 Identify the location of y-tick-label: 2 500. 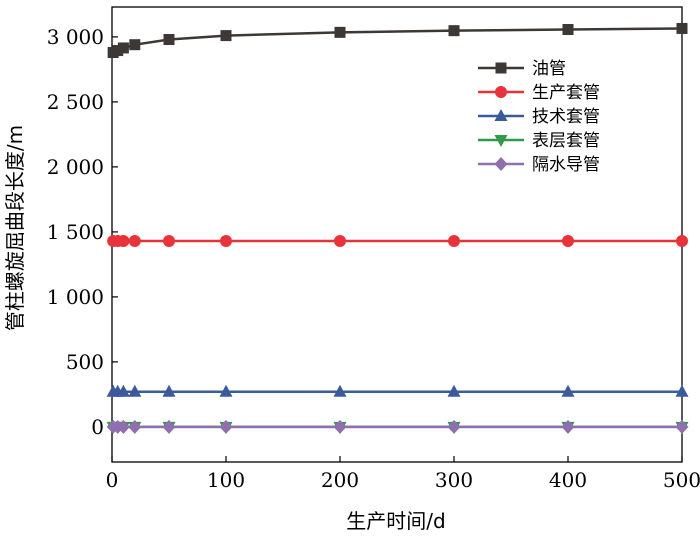
(75, 102).